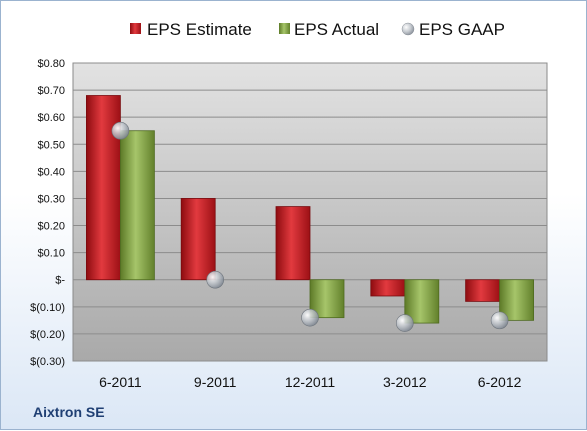 This screenshot has width=587, height=431. Describe the element at coordinates (47, 335) in the screenshot. I see `y-tick-label: $(0.20)` at that location.